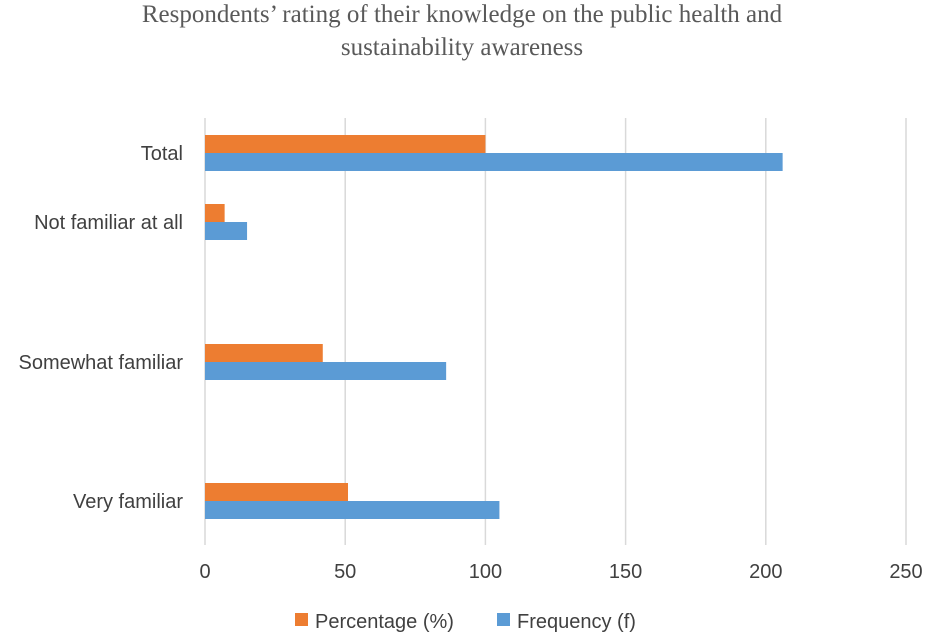 Image resolution: width=925 pixels, height=633 pixels. I want to click on x-axis-ticks: 0 50 100 150 200 250, so click(560, 572).